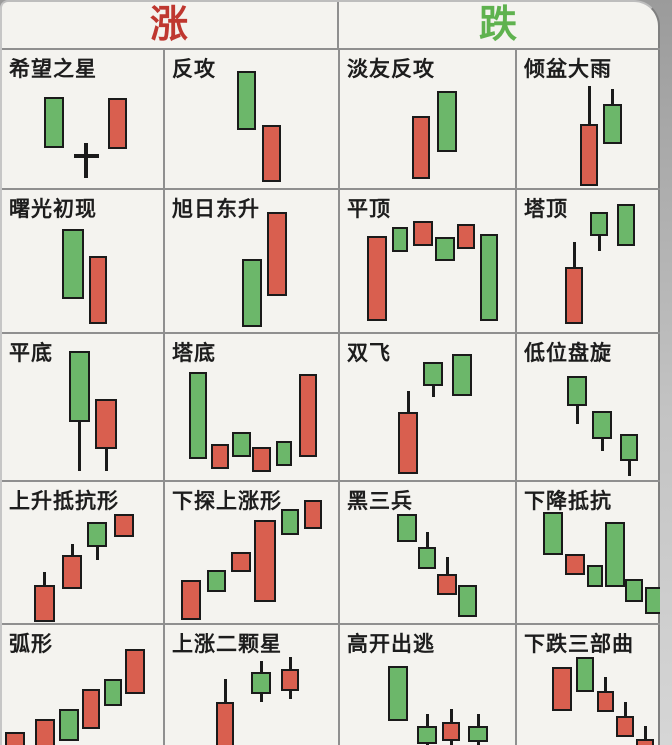 Image resolution: width=672 pixels, height=745 pixels. I want to click on pattern-cell-shuguangchuxian: 曙光初现, so click(82, 260).